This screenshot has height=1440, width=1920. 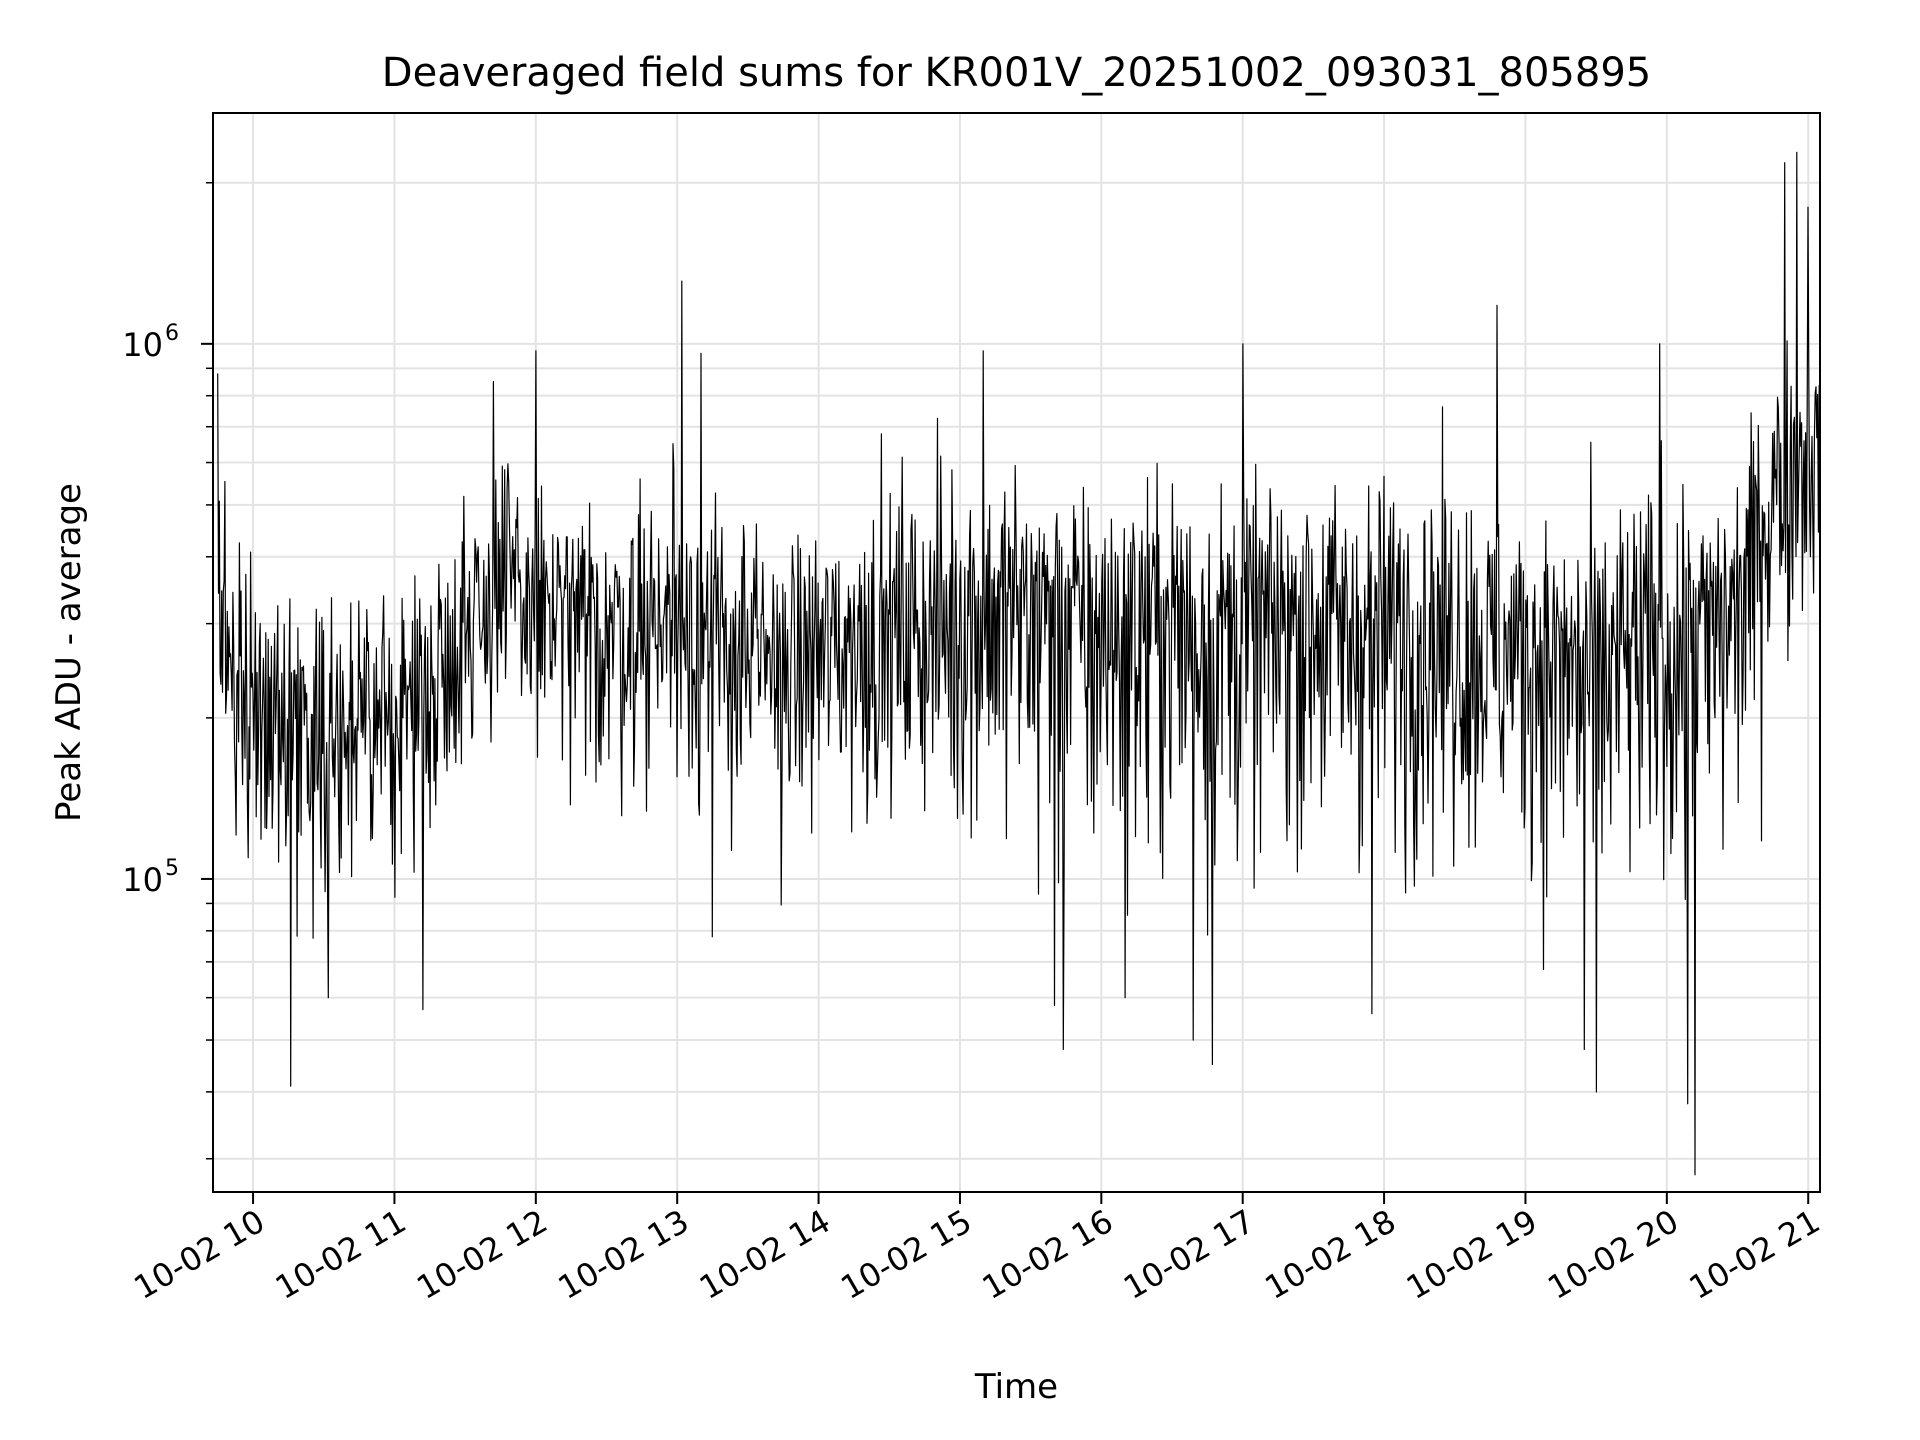 What do you see at coordinates (172, 868) in the screenshot?
I see `y-tick-label-exponent: 5` at bounding box center [172, 868].